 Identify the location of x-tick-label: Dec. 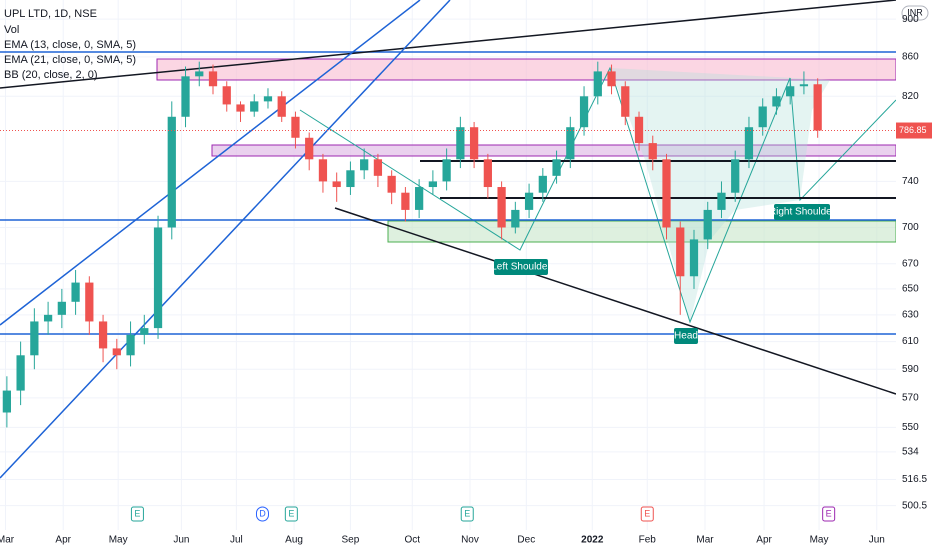
(526, 540).